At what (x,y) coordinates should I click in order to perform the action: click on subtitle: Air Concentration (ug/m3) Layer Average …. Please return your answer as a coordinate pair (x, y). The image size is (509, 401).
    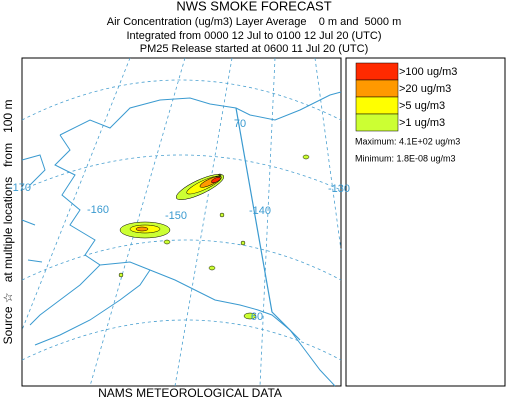
    Looking at the image, I should click on (254, 22).